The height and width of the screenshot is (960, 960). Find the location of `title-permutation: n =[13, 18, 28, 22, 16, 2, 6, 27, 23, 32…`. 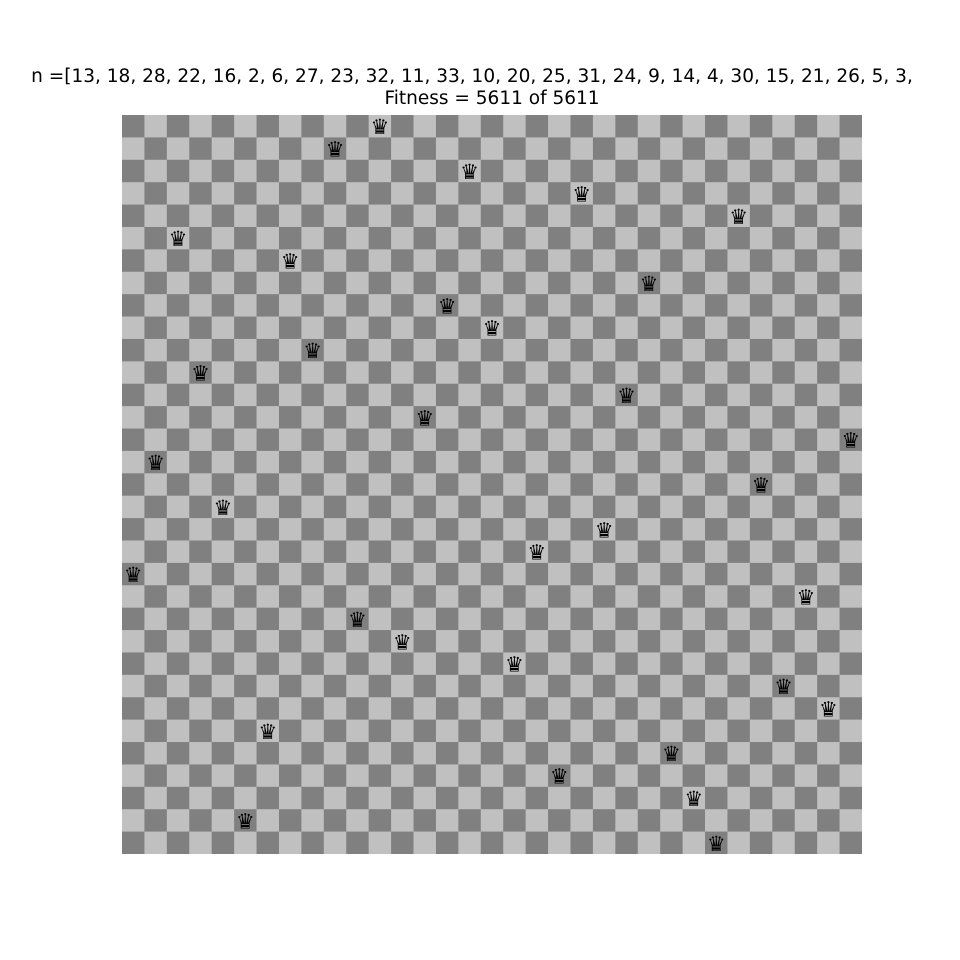

title-permutation: n =[13, 18, 28, 22, 16, 2, 6, 27, 23, 32… is located at coordinates (472, 76).